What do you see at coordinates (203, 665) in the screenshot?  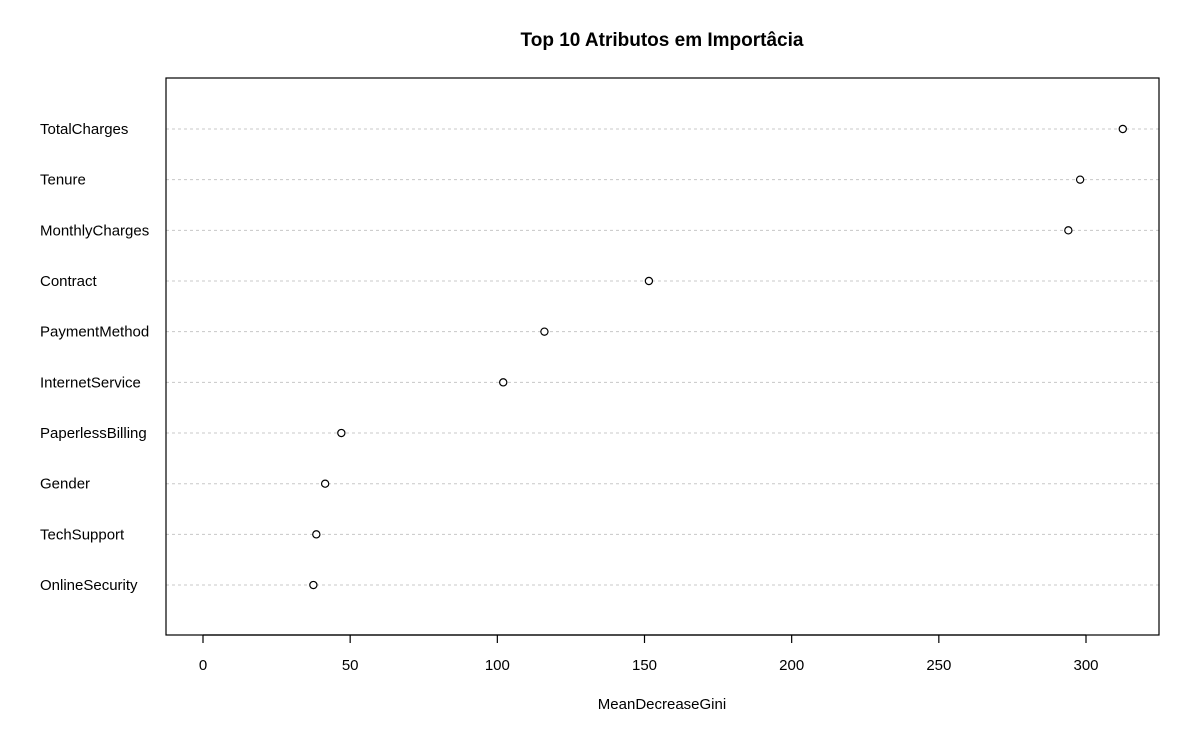 I see `x-tick-label: 0` at bounding box center [203, 665].